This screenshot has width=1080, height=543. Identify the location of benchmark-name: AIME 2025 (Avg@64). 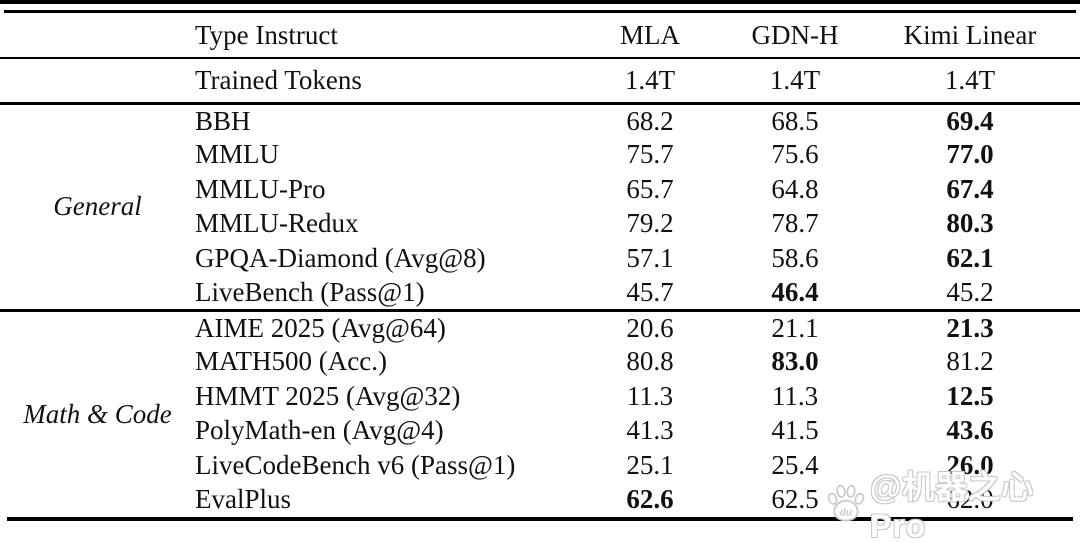
(382, 326).